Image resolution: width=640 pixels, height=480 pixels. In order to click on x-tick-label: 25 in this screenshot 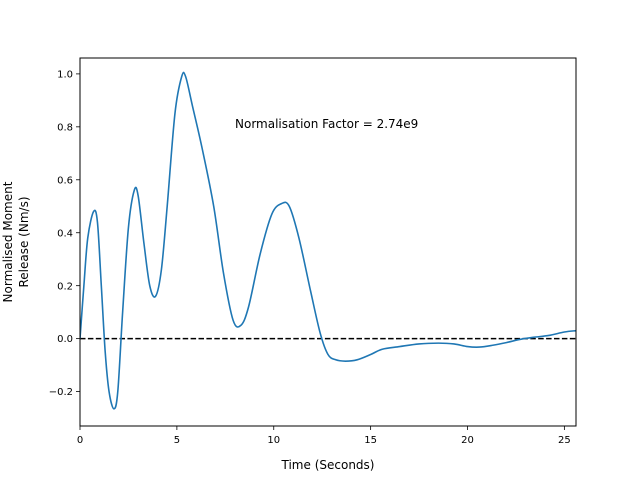, I will do `click(564, 440)`.